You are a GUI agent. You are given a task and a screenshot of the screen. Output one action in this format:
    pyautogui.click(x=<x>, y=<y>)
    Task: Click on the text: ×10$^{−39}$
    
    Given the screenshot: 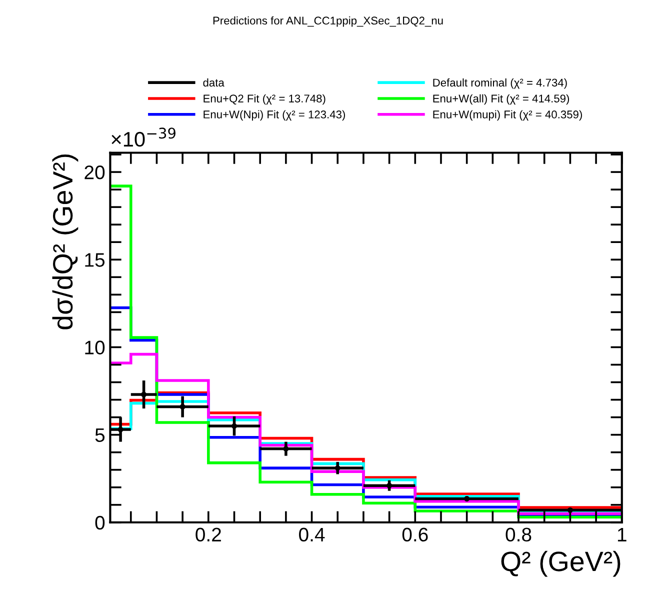 What is the action you would take?
    pyautogui.click(x=144, y=137)
    